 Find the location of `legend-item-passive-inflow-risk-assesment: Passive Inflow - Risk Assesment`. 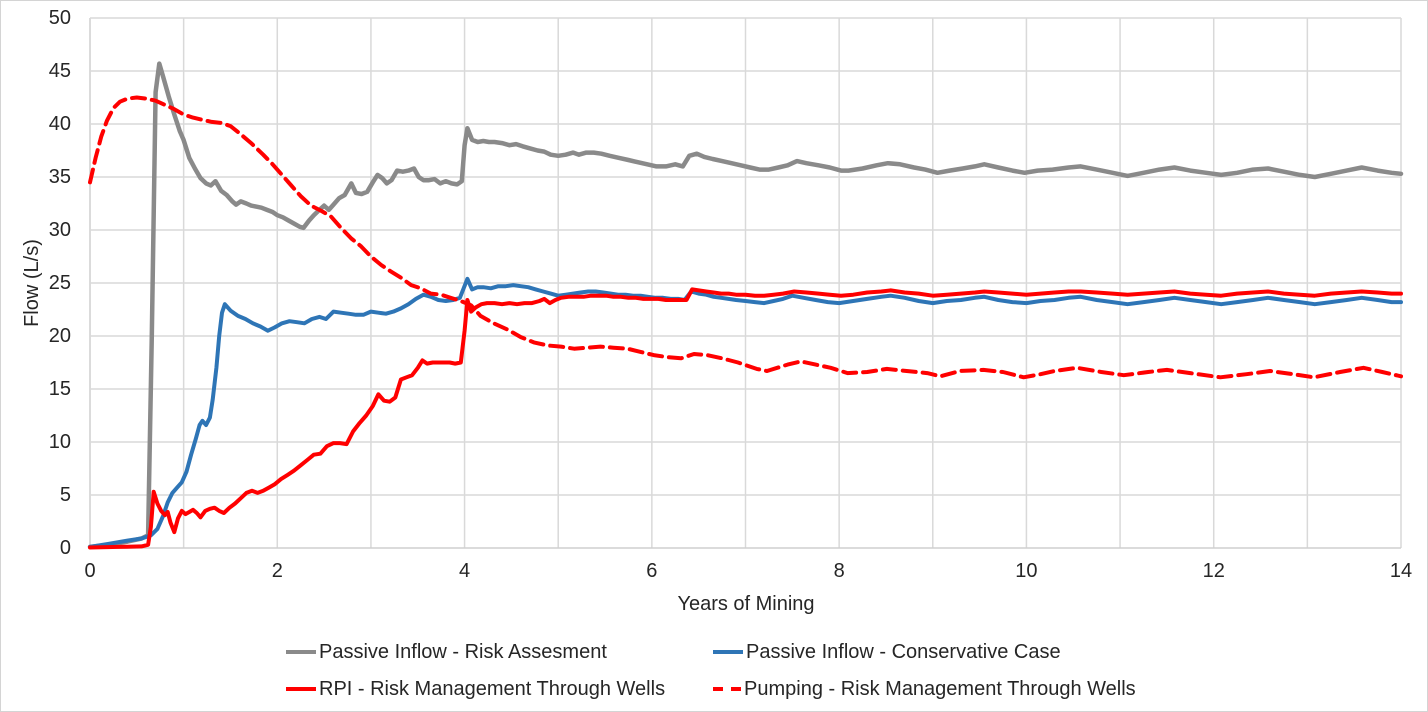

legend-item-passive-inflow-risk-assesment: Passive Inflow - Risk Assesment is located at coordinates (499, 652).